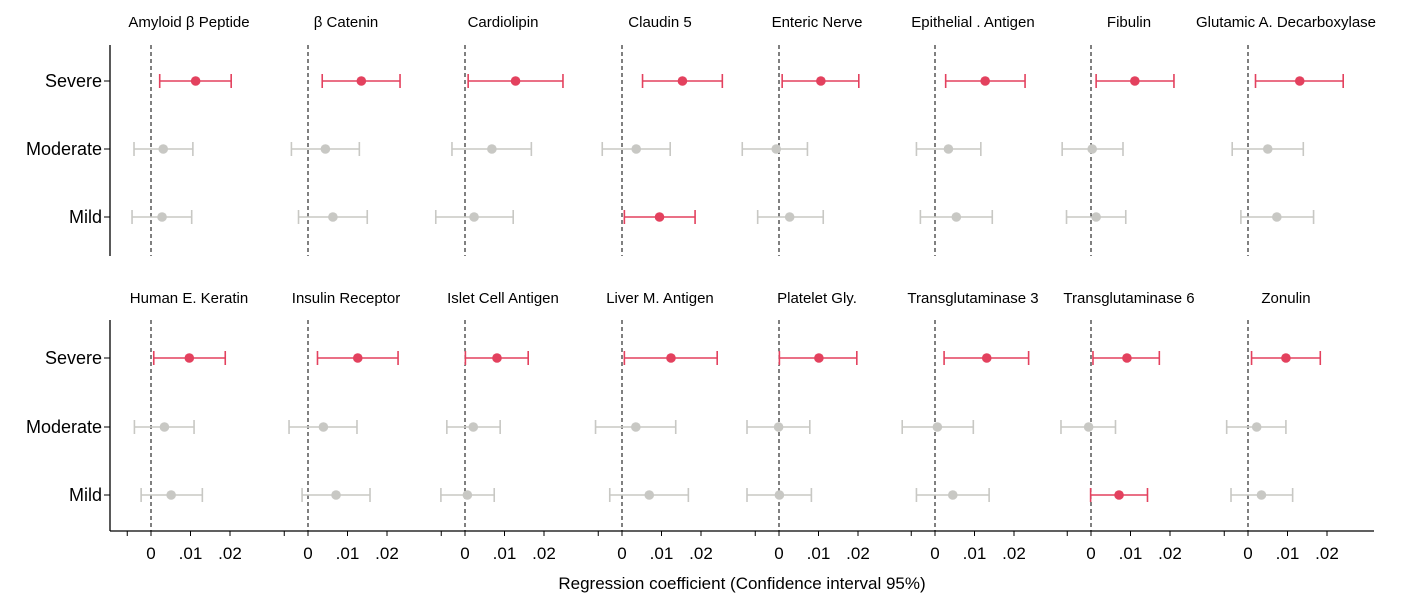 The image size is (1407, 598). What do you see at coordinates (1127, 410) in the screenshot?
I see `panel: Transglutaminase 6` at bounding box center [1127, 410].